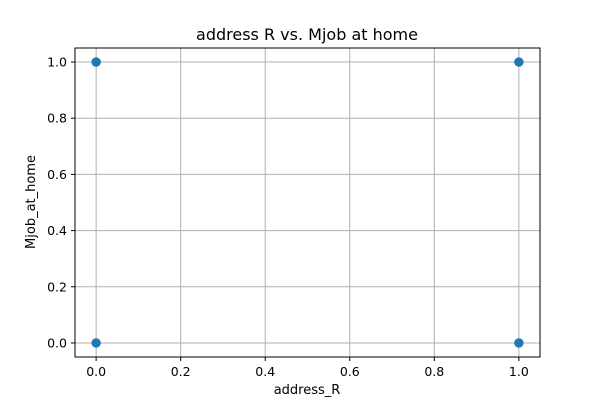 Image resolution: width=600 pixels, height=400 pixels. Describe the element at coordinates (57, 174) in the screenshot. I see `y-tick-label: 0.6` at that location.